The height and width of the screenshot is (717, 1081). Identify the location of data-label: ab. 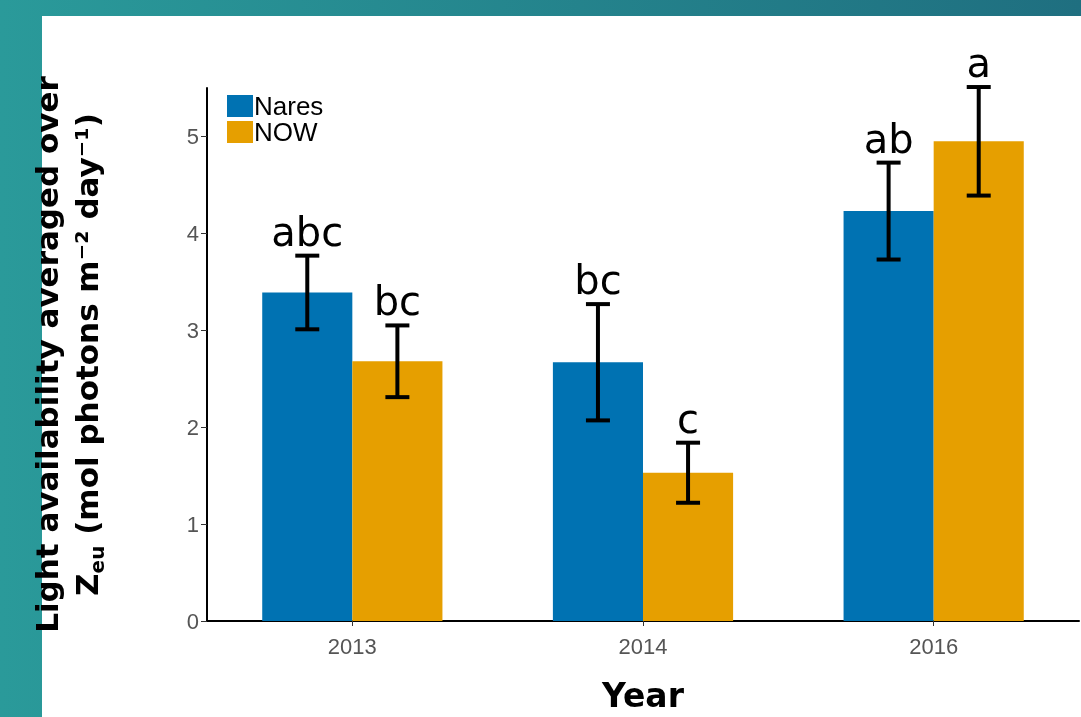
(888, 138).